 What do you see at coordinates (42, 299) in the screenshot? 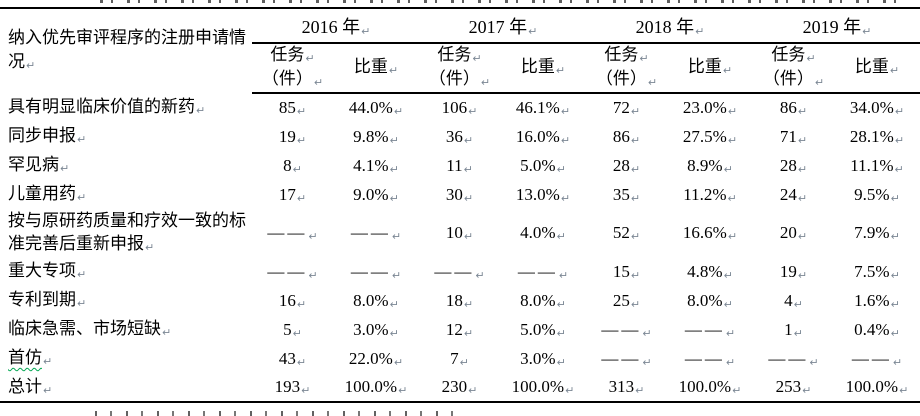
I see `row-label: 专利到期` at bounding box center [42, 299].